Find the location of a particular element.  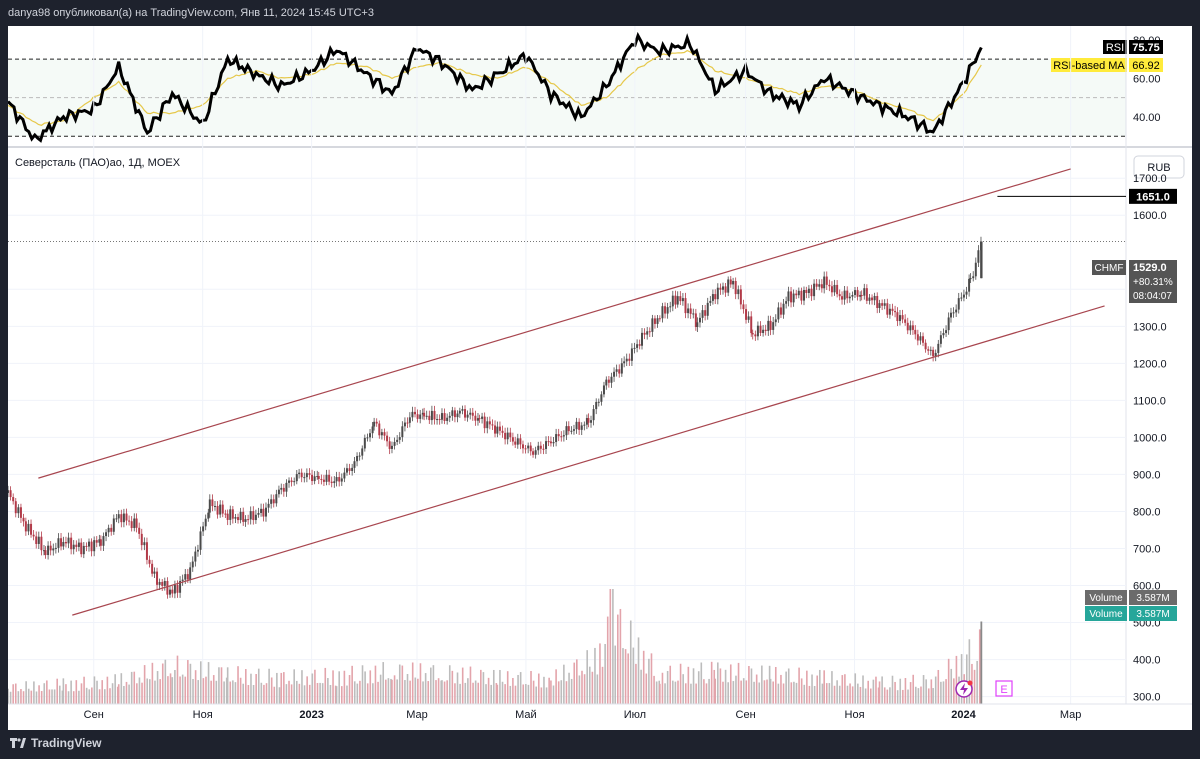

lightning-event-icon is located at coordinates (964, 689).